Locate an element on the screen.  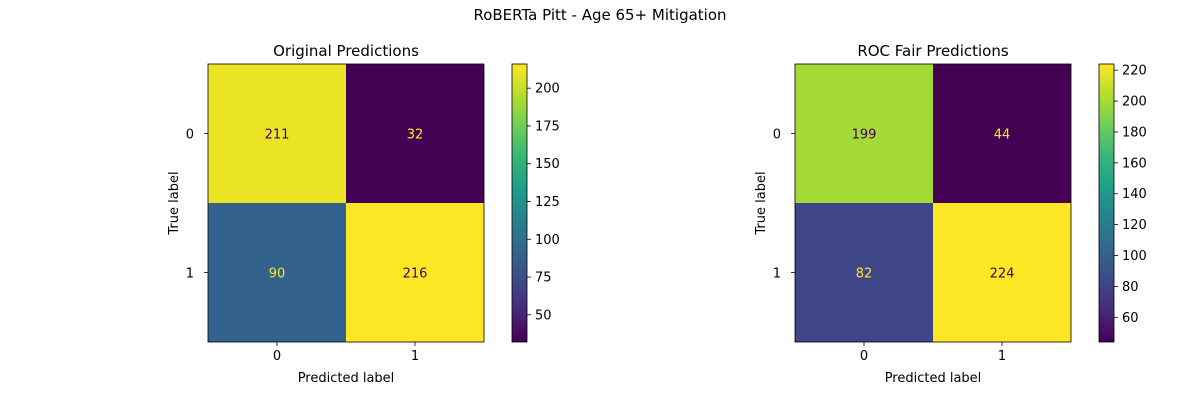
cell-value-label: 224 is located at coordinates (1002, 274).